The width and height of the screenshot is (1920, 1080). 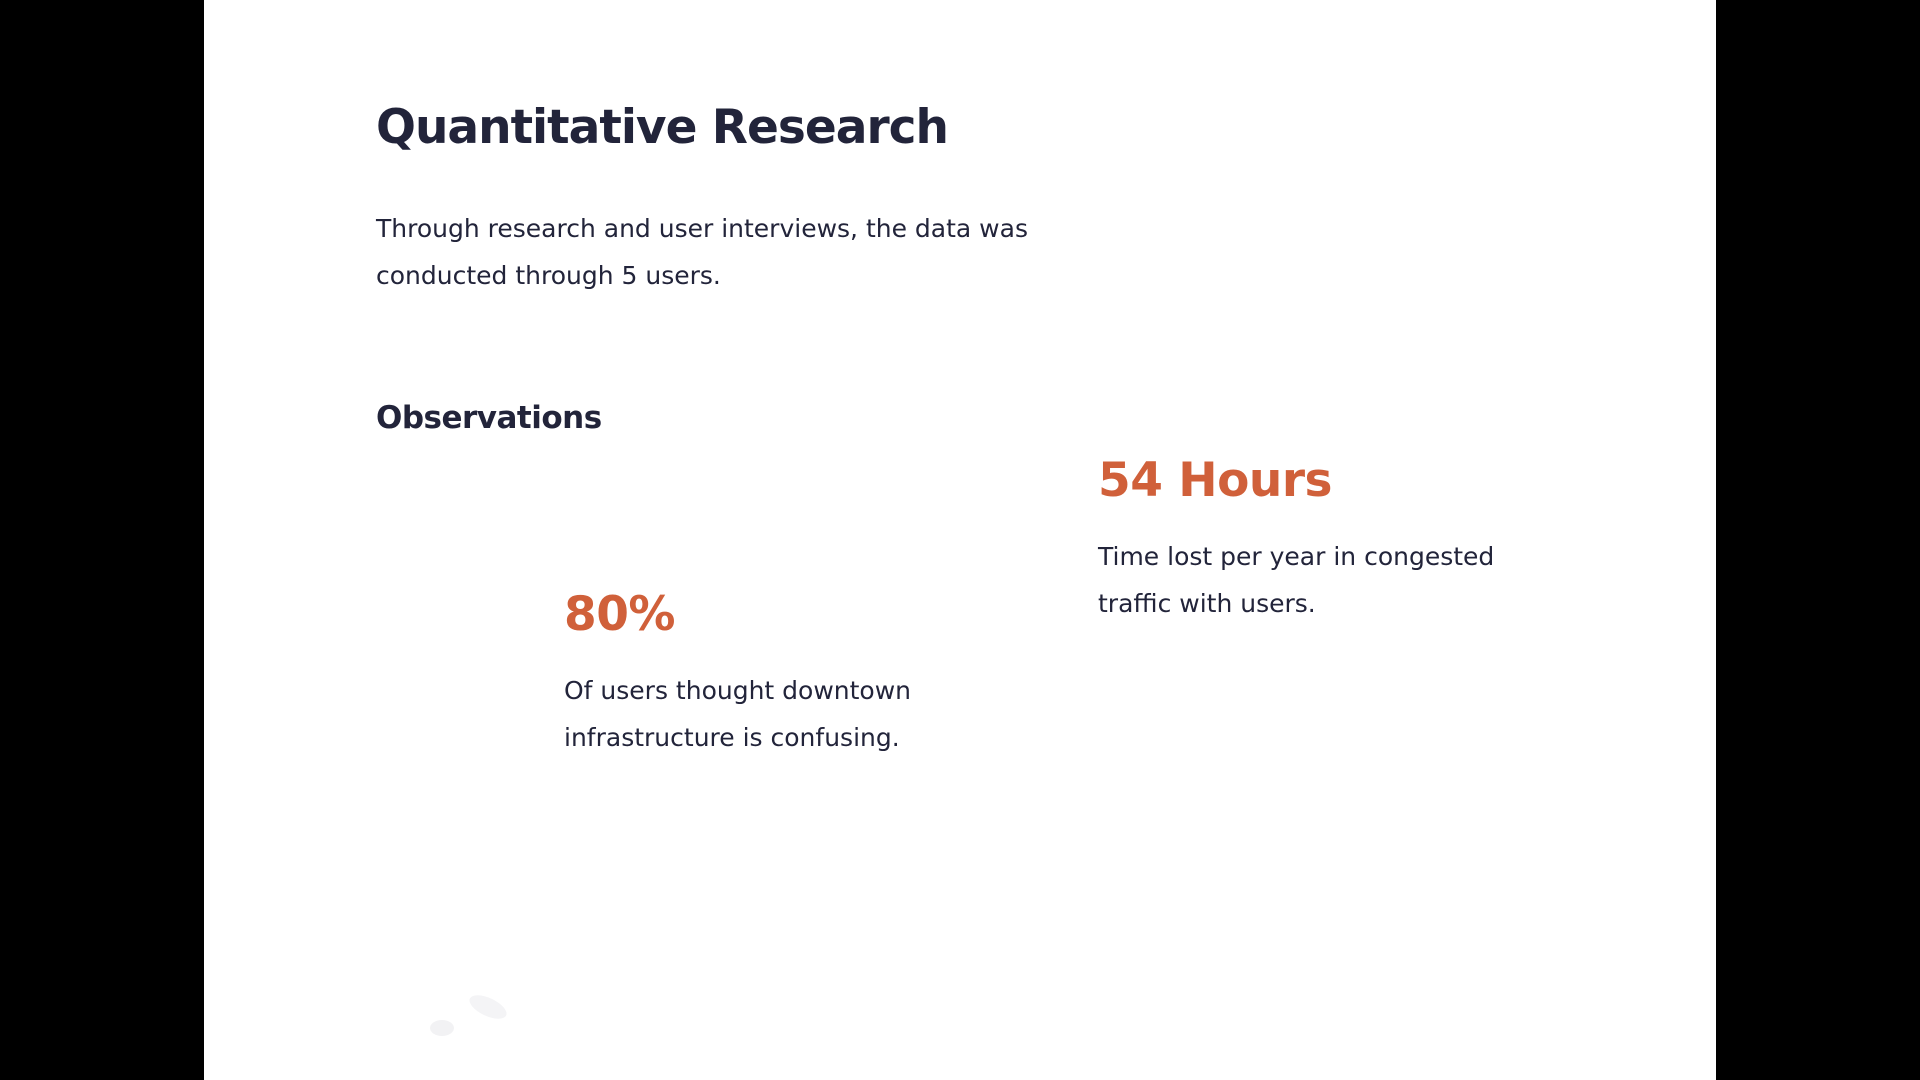 I want to click on faint-smudge-decoration, so click(x=468, y=1015).